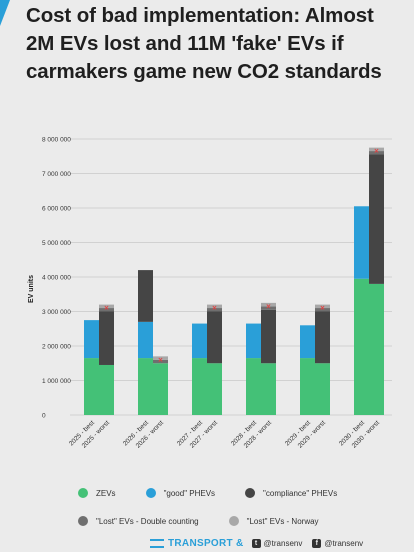 The image size is (414, 552). What do you see at coordinates (106, 493) in the screenshot?
I see `legend-label: ZEVs` at bounding box center [106, 493].